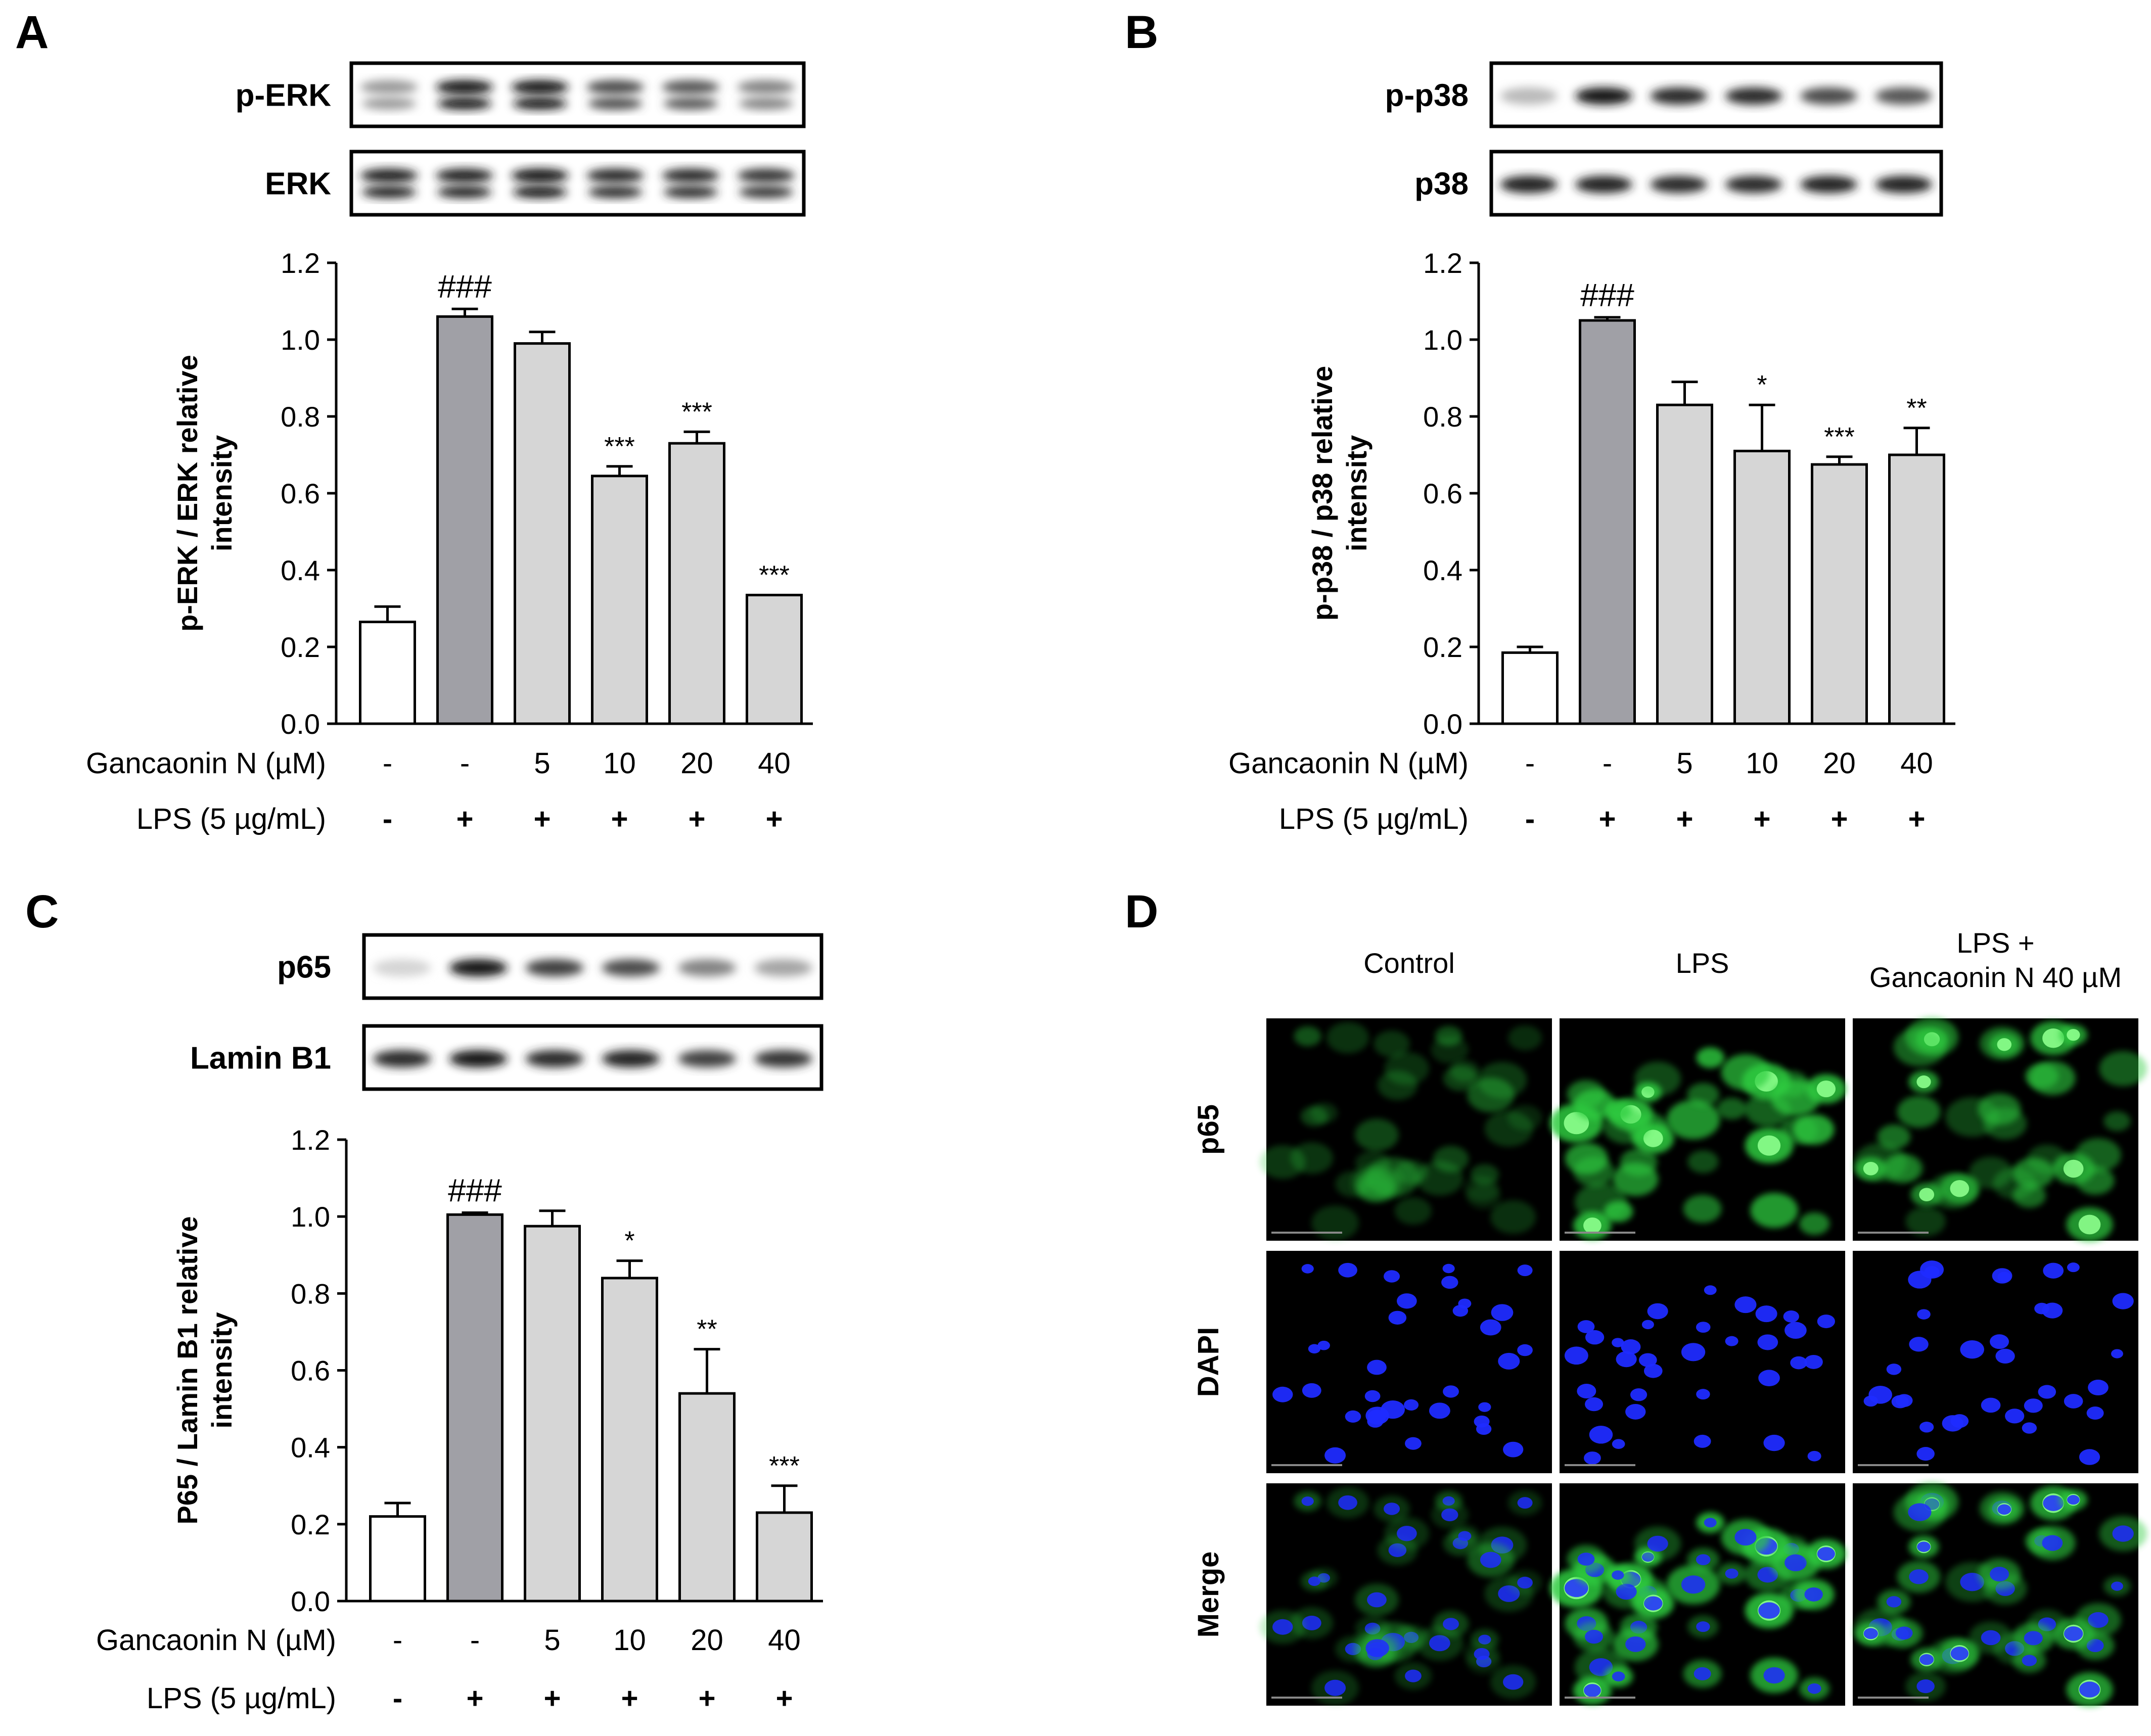 Image resolution: width=2151 pixels, height=1736 pixels. I want to click on y-tick-label: 1.0, so click(1443, 340).